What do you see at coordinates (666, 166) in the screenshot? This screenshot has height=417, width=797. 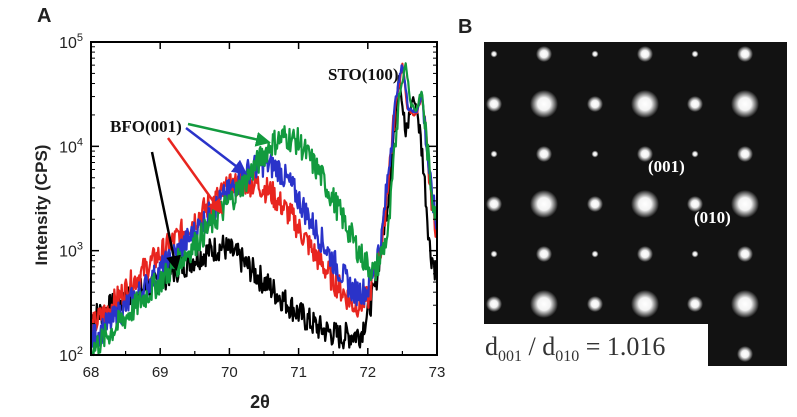 I see `spot-label-001: (001)` at bounding box center [666, 166].